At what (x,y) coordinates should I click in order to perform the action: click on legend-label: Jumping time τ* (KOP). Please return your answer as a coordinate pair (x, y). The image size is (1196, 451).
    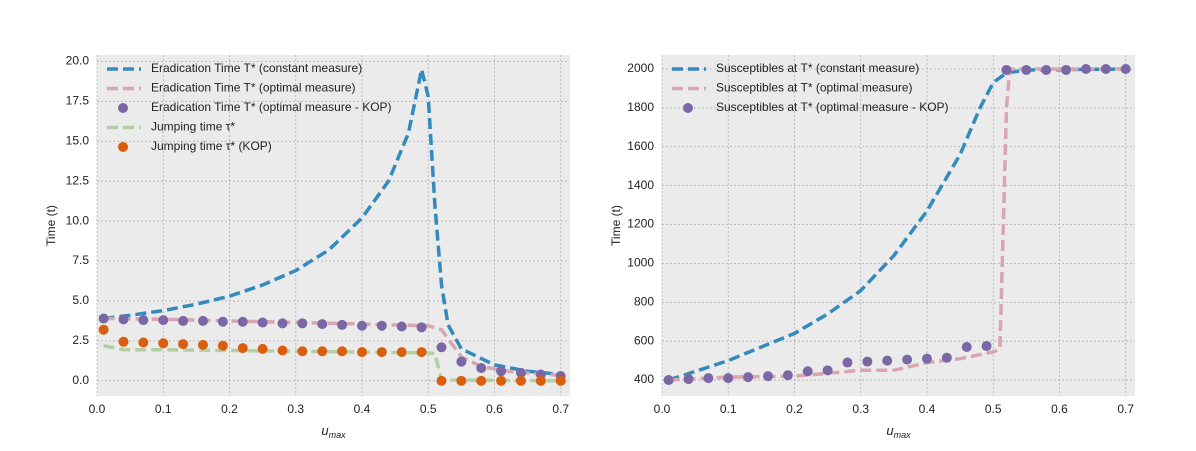
    Looking at the image, I should click on (211, 146).